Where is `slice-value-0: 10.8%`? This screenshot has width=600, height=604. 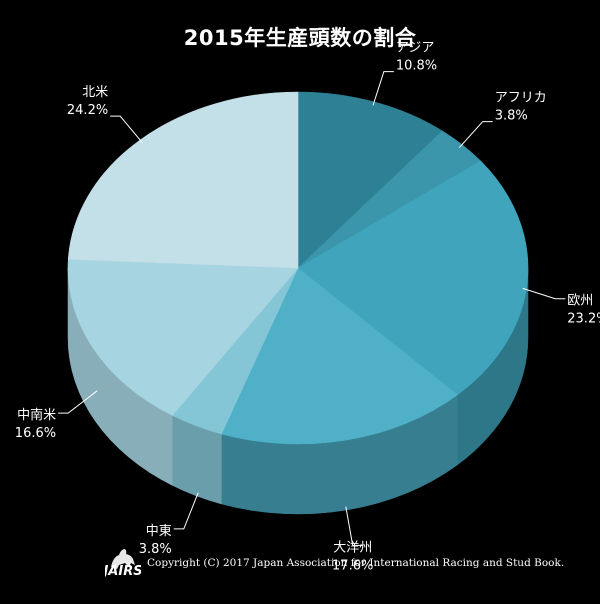
slice-value-0: 10.8% is located at coordinates (416, 66).